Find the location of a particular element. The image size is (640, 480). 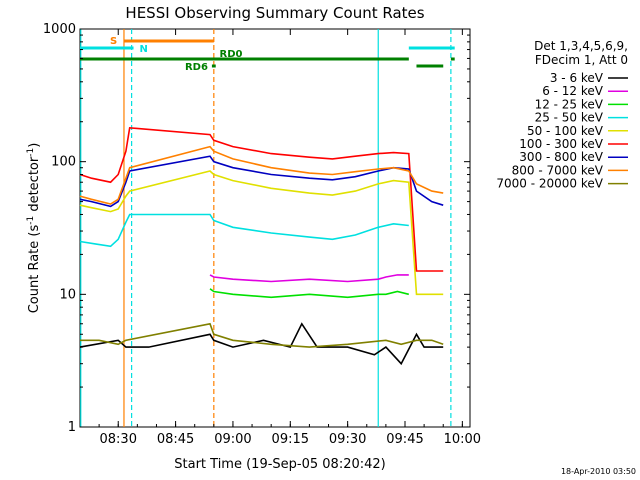

x-tick-label: 09:00 is located at coordinates (232, 439).